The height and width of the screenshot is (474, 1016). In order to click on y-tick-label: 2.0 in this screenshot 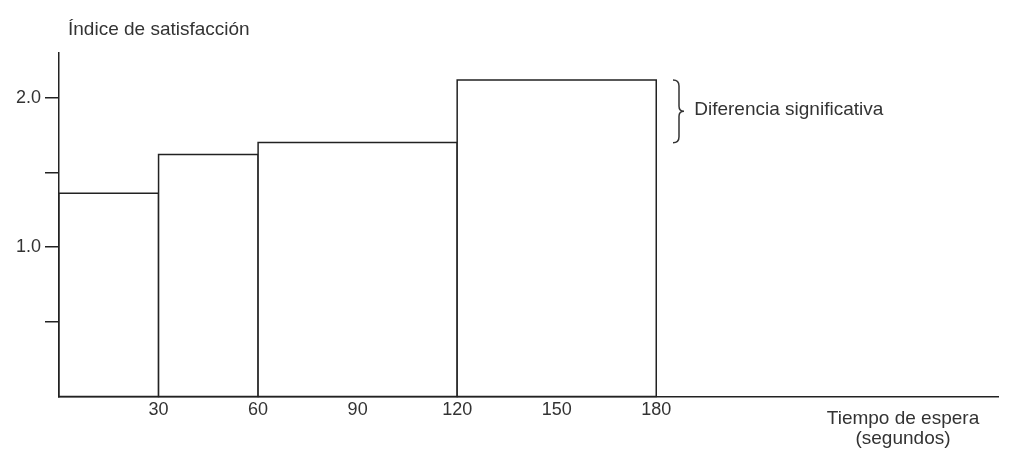, I will do `click(28, 96)`.